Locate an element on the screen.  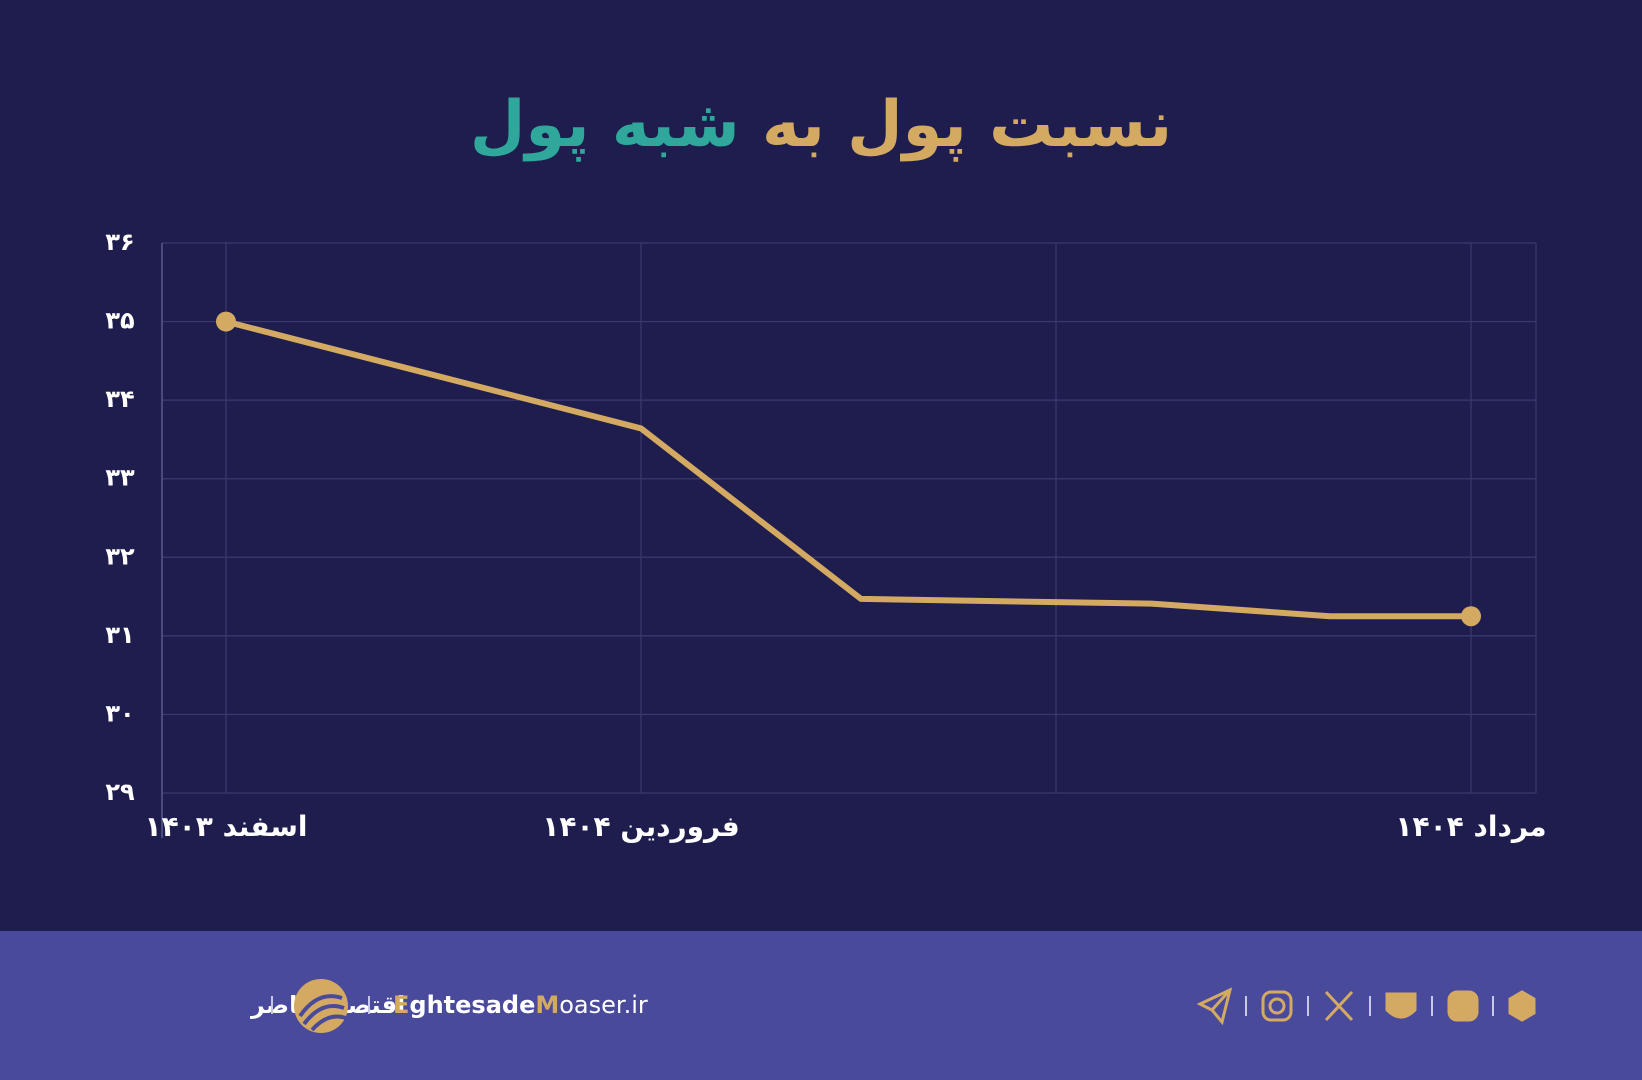
shield-icon is located at coordinates (1401, 1005).